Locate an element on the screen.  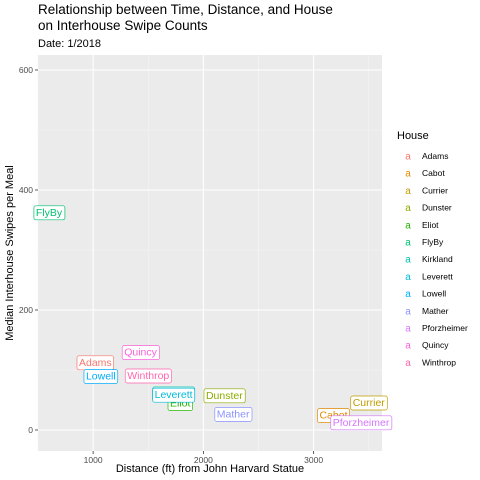
legend-item-lowell: a Lowell is located at coordinates (425, 295).